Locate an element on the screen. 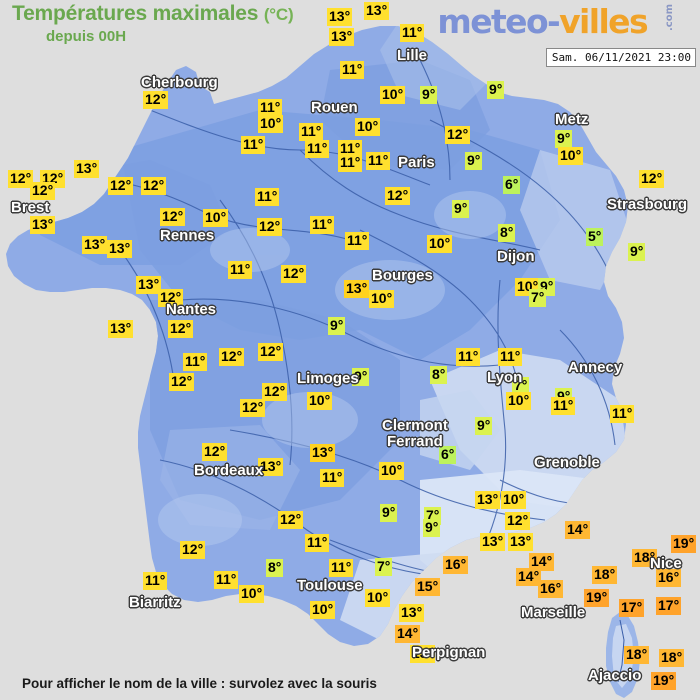 This screenshot has height=700, width=700. temperature-badge: 5° is located at coordinates (595, 237).